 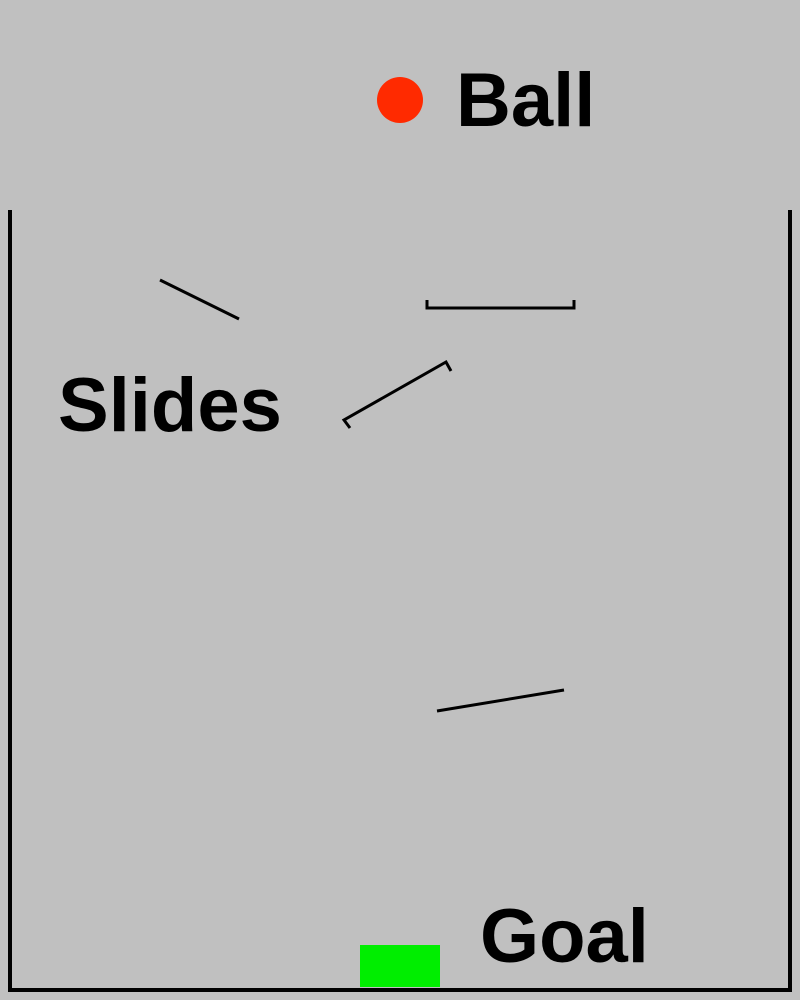 What do you see at coordinates (170, 405) in the screenshot?
I see `slides-label: Slides` at bounding box center [170, 405].